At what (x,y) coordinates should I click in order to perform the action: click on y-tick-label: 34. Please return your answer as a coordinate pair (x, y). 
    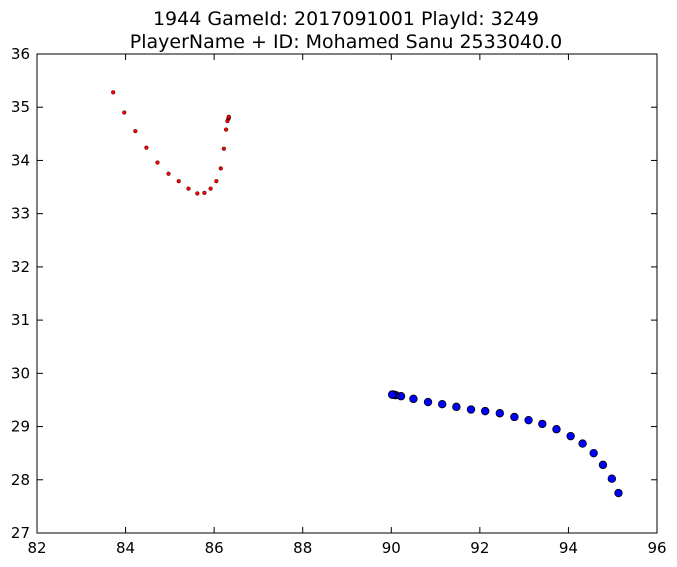
    Looking at the image, I should click on (20, 160).